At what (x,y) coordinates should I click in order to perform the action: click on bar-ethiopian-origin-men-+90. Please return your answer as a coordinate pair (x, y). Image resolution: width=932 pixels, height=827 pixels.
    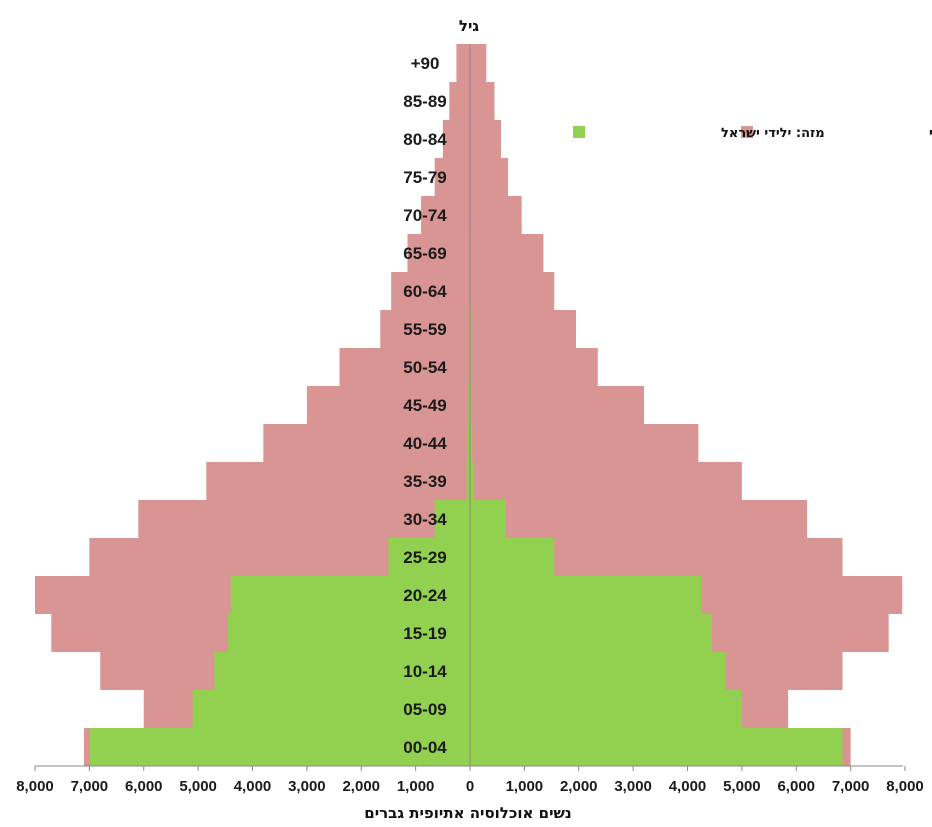
    Looking at the image, I should click on (478, 63).